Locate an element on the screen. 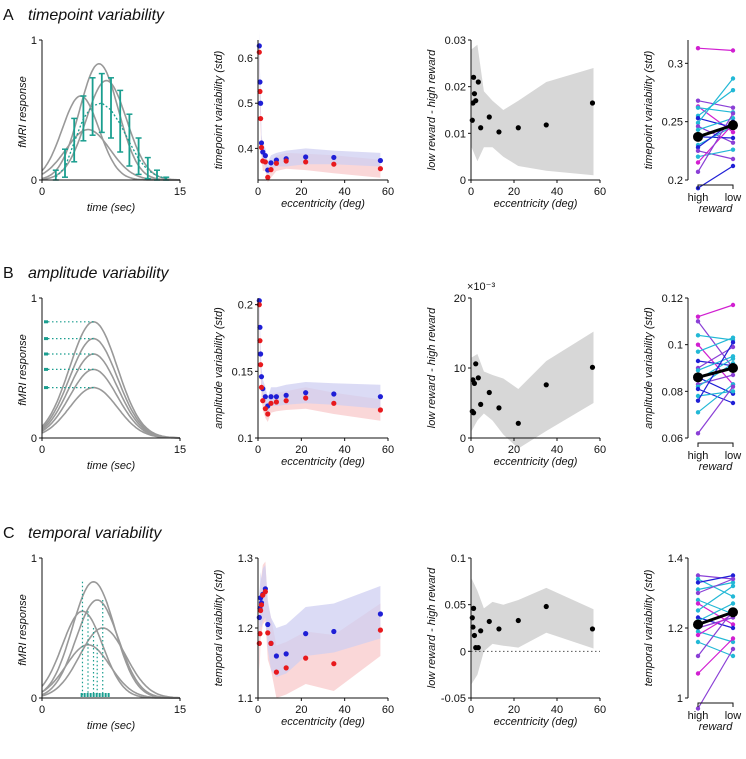  panel-b1: 0 1 0 15 time (sec) fMRI response is located at coordinates (101, 382).